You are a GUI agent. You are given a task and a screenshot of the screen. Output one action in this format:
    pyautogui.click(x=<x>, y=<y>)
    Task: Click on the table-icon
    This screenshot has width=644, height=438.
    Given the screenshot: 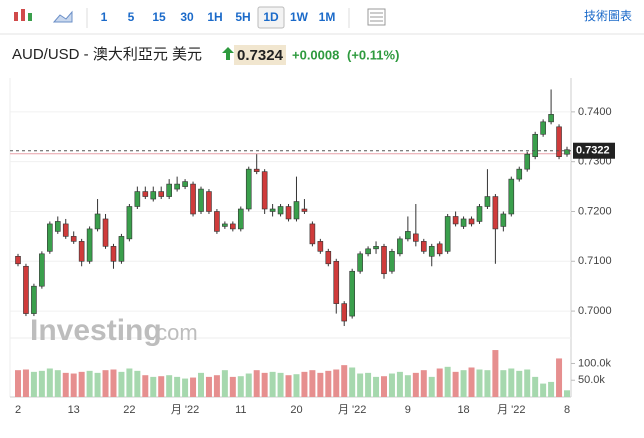 What is the action you would take?
    pyautogui.click(x=376, y=17)
    